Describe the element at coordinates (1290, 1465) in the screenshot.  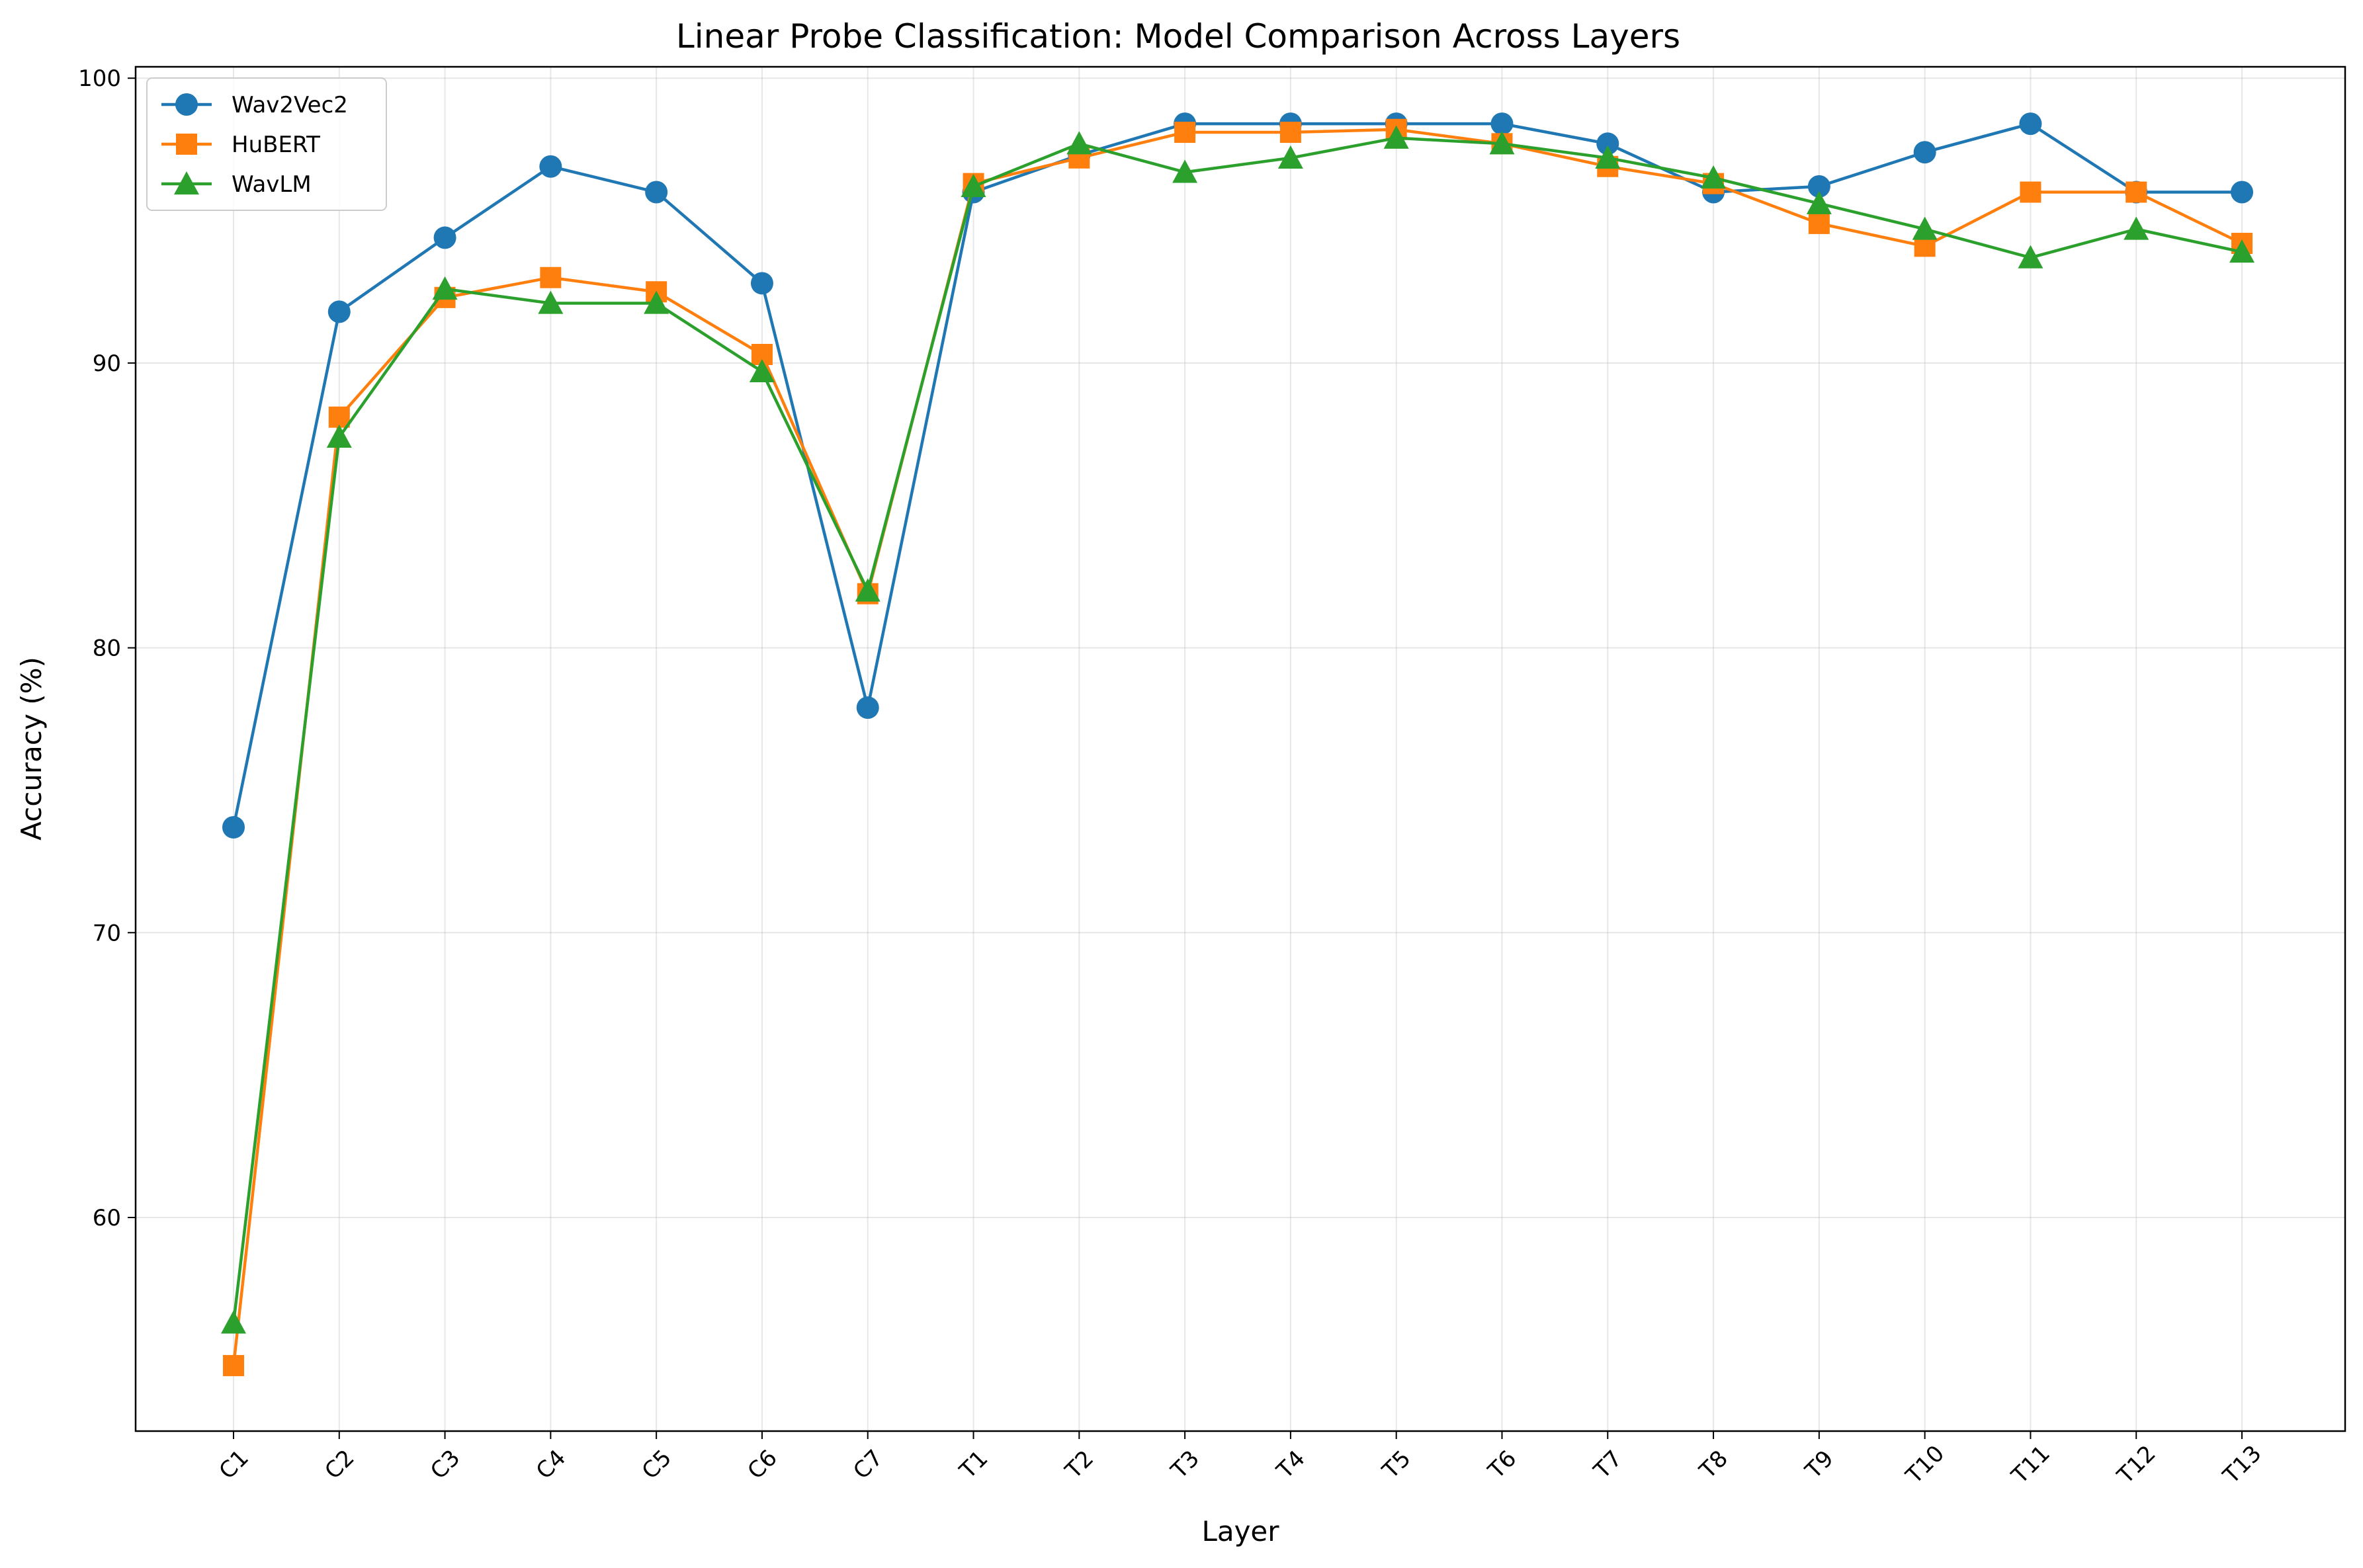
I see `x-tick-label: T4` at that location.